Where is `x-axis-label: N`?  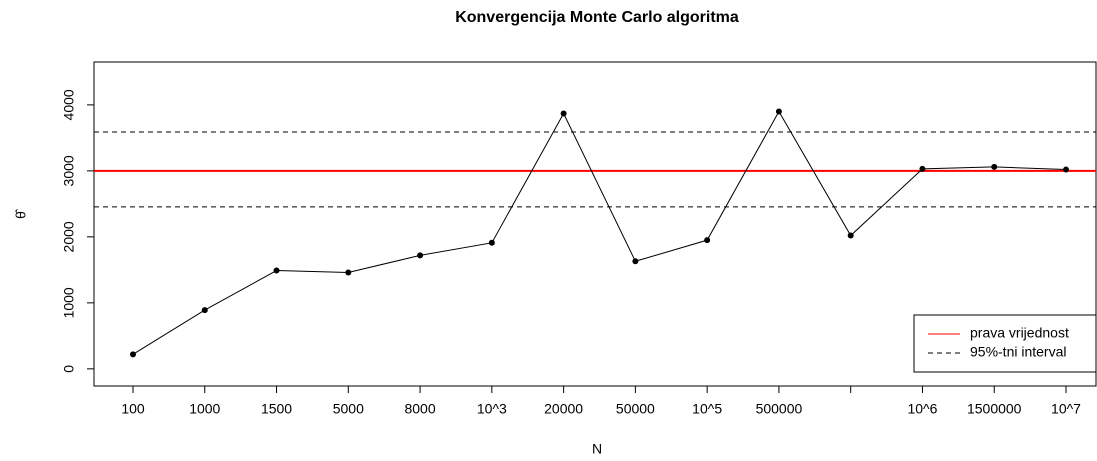 x-axis-label: N is located at coordinates (597, 449).